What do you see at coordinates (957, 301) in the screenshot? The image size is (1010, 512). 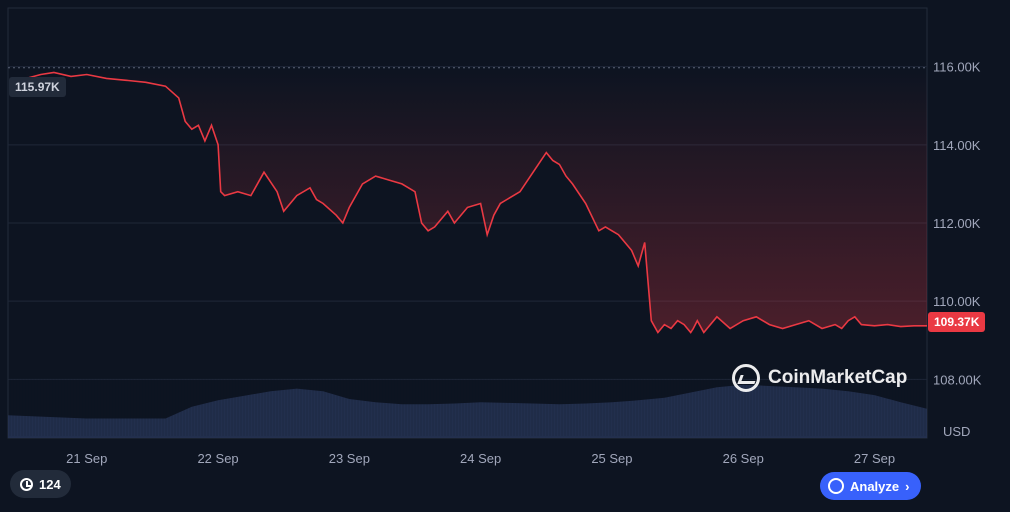 I see `y-tick-label: 110.00K` at bounding box center [957, 301].